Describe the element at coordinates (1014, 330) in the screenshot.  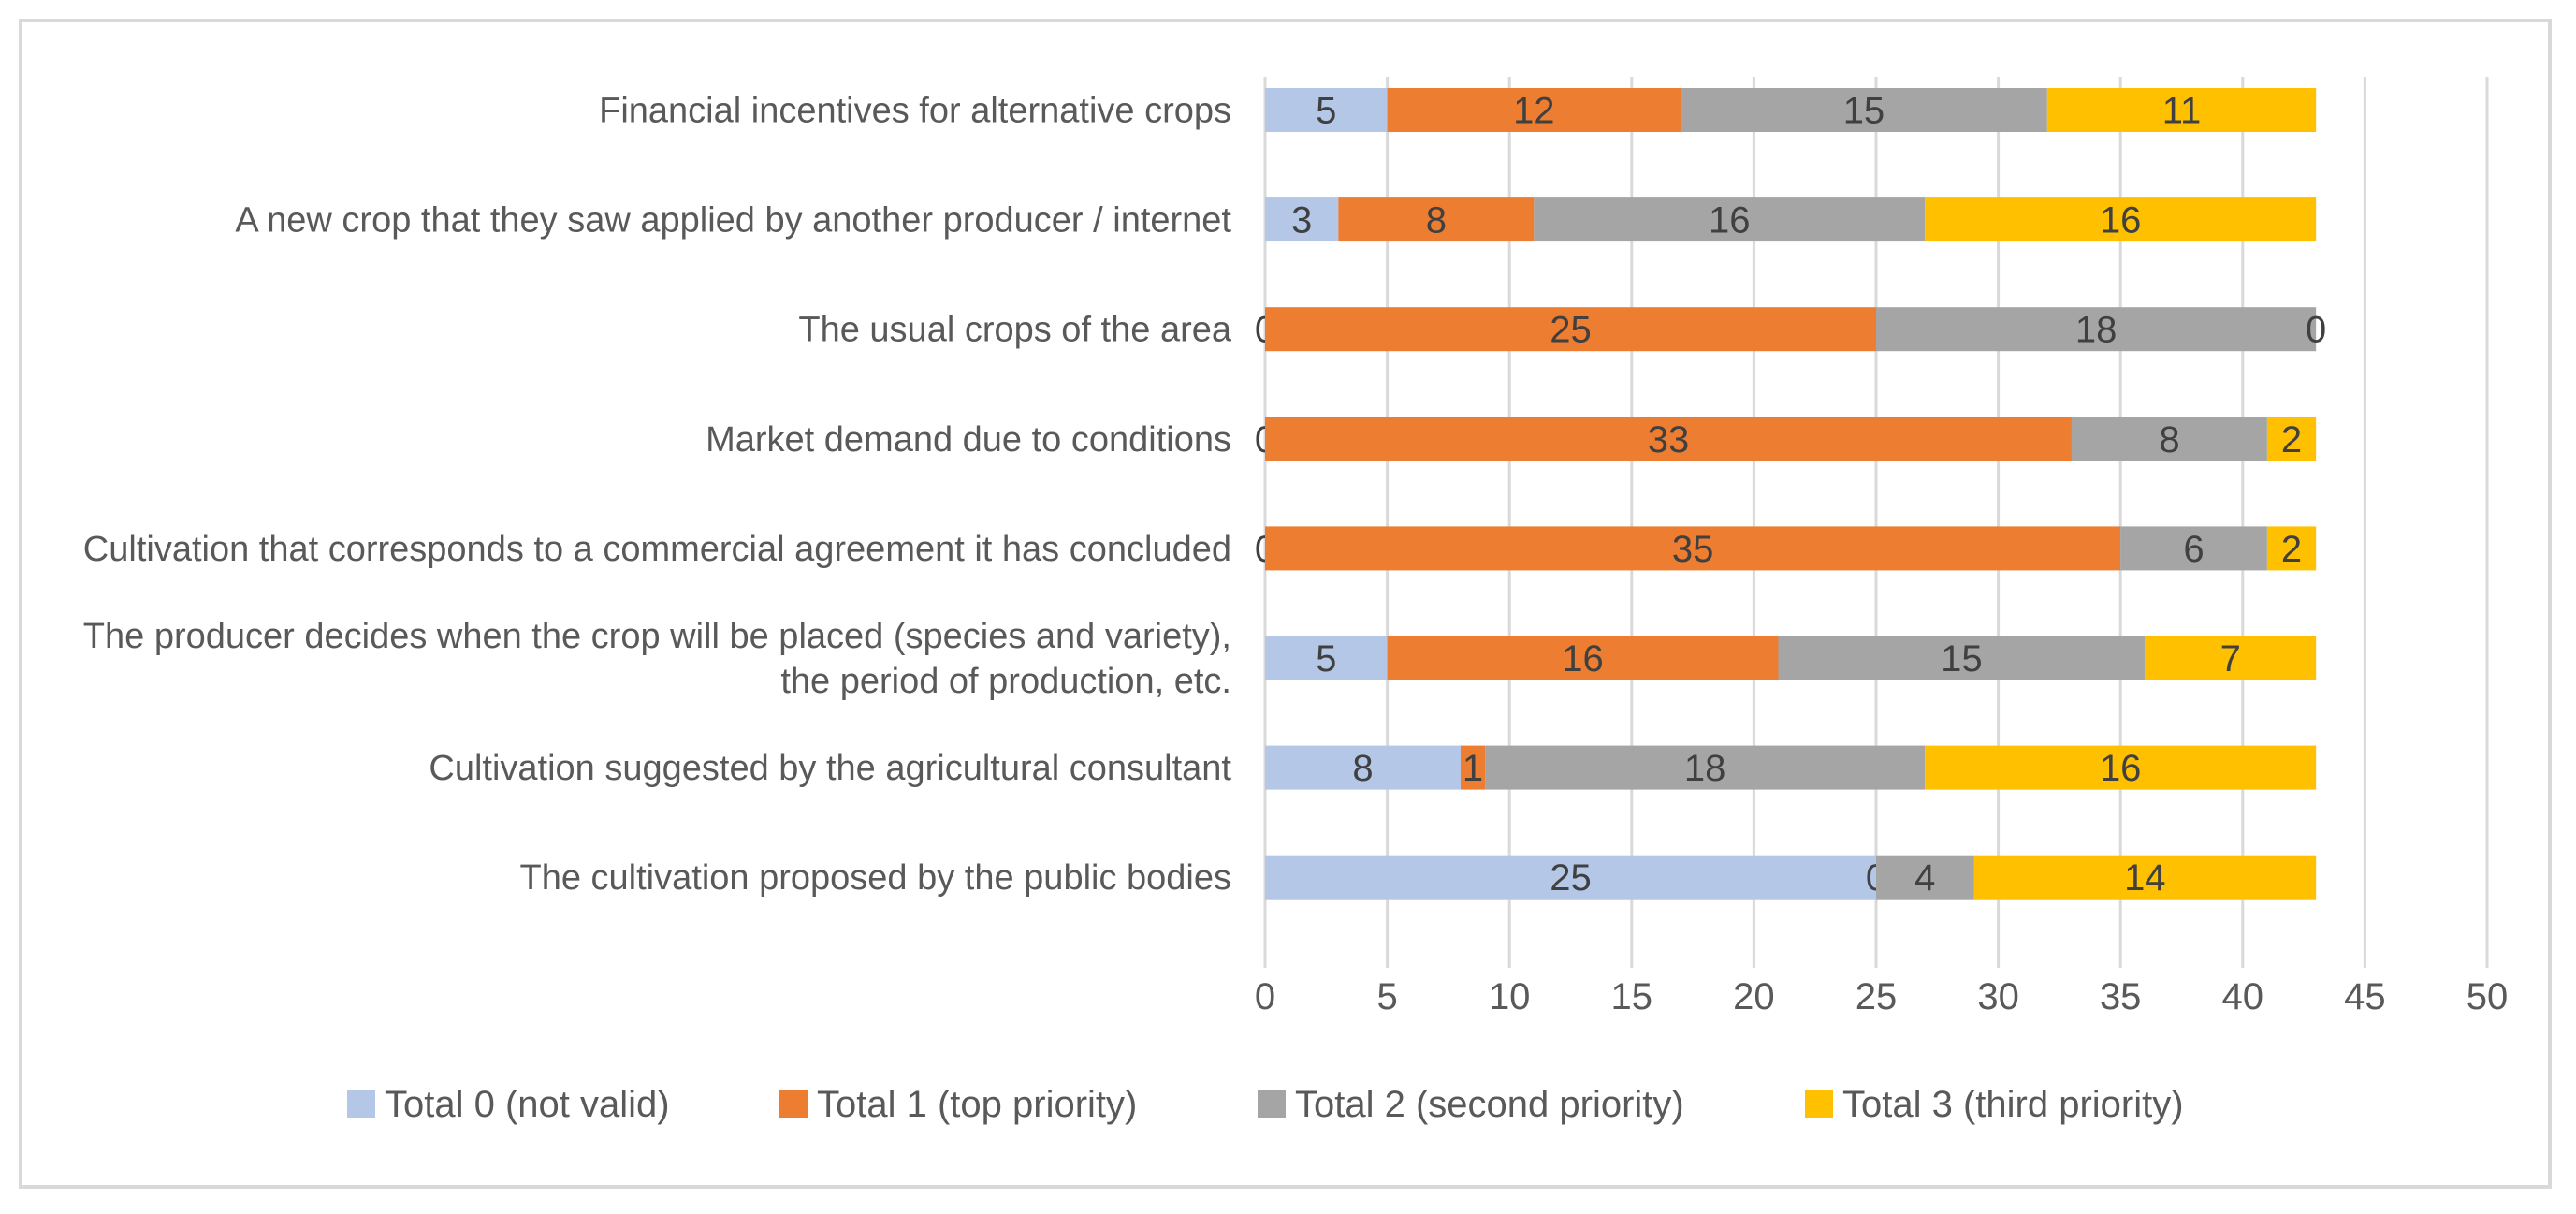
I see `category-label: The usual crops of the area` at that location.